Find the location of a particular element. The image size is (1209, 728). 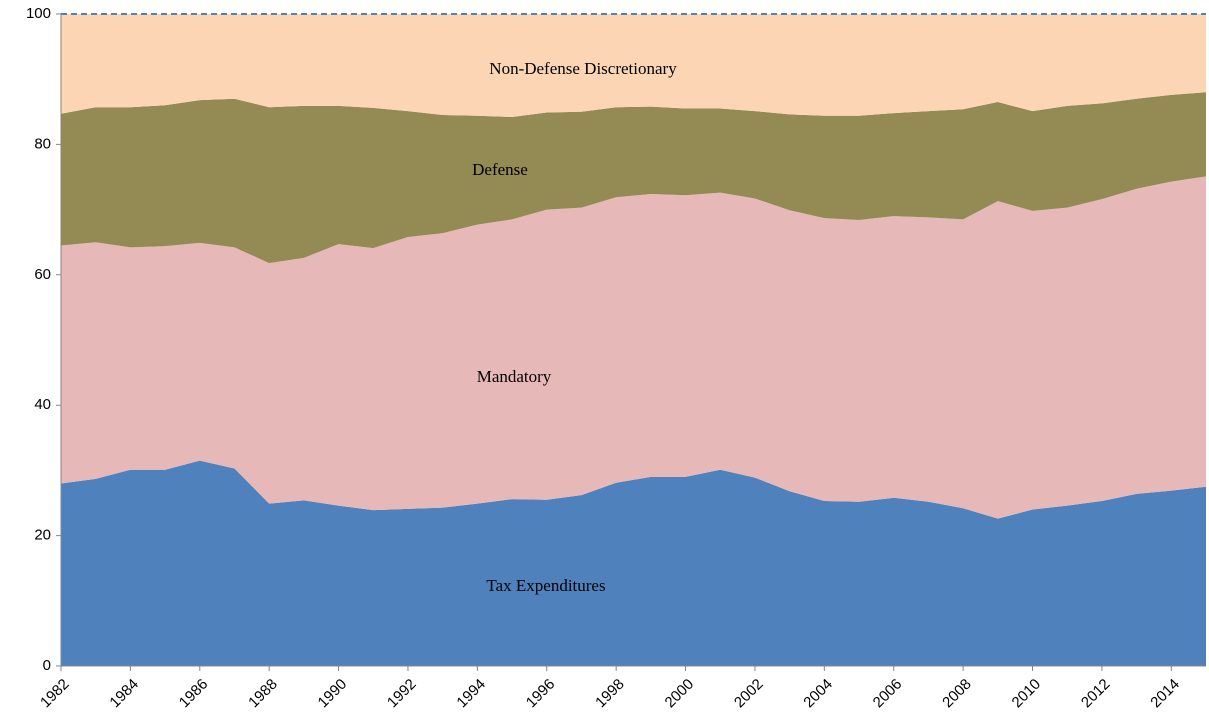

x-tick-label: 2000 is located at coordinates (680, 694).